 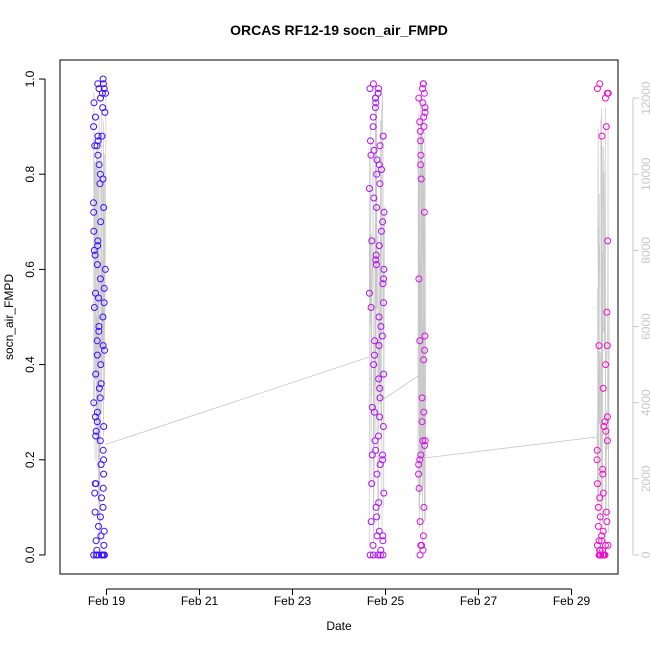 I want to click on right-tick-label: 12000, so click(x=644, y=98).